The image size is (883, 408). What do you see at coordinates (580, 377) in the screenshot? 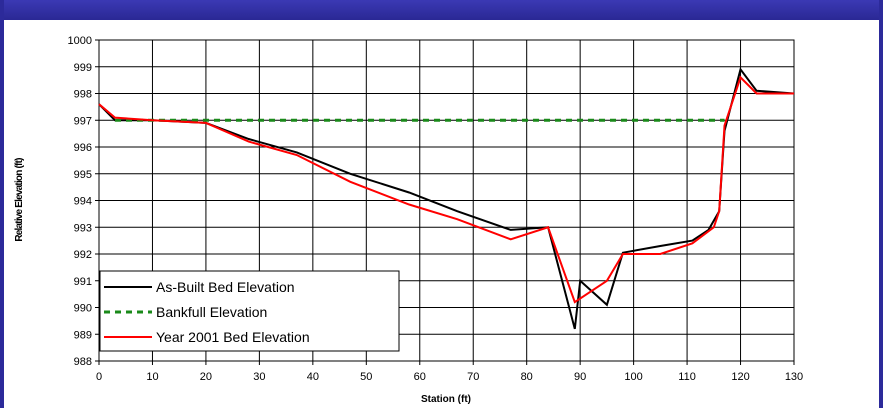
I see `x-tick-label: 90` at bounding box center [580, 377].